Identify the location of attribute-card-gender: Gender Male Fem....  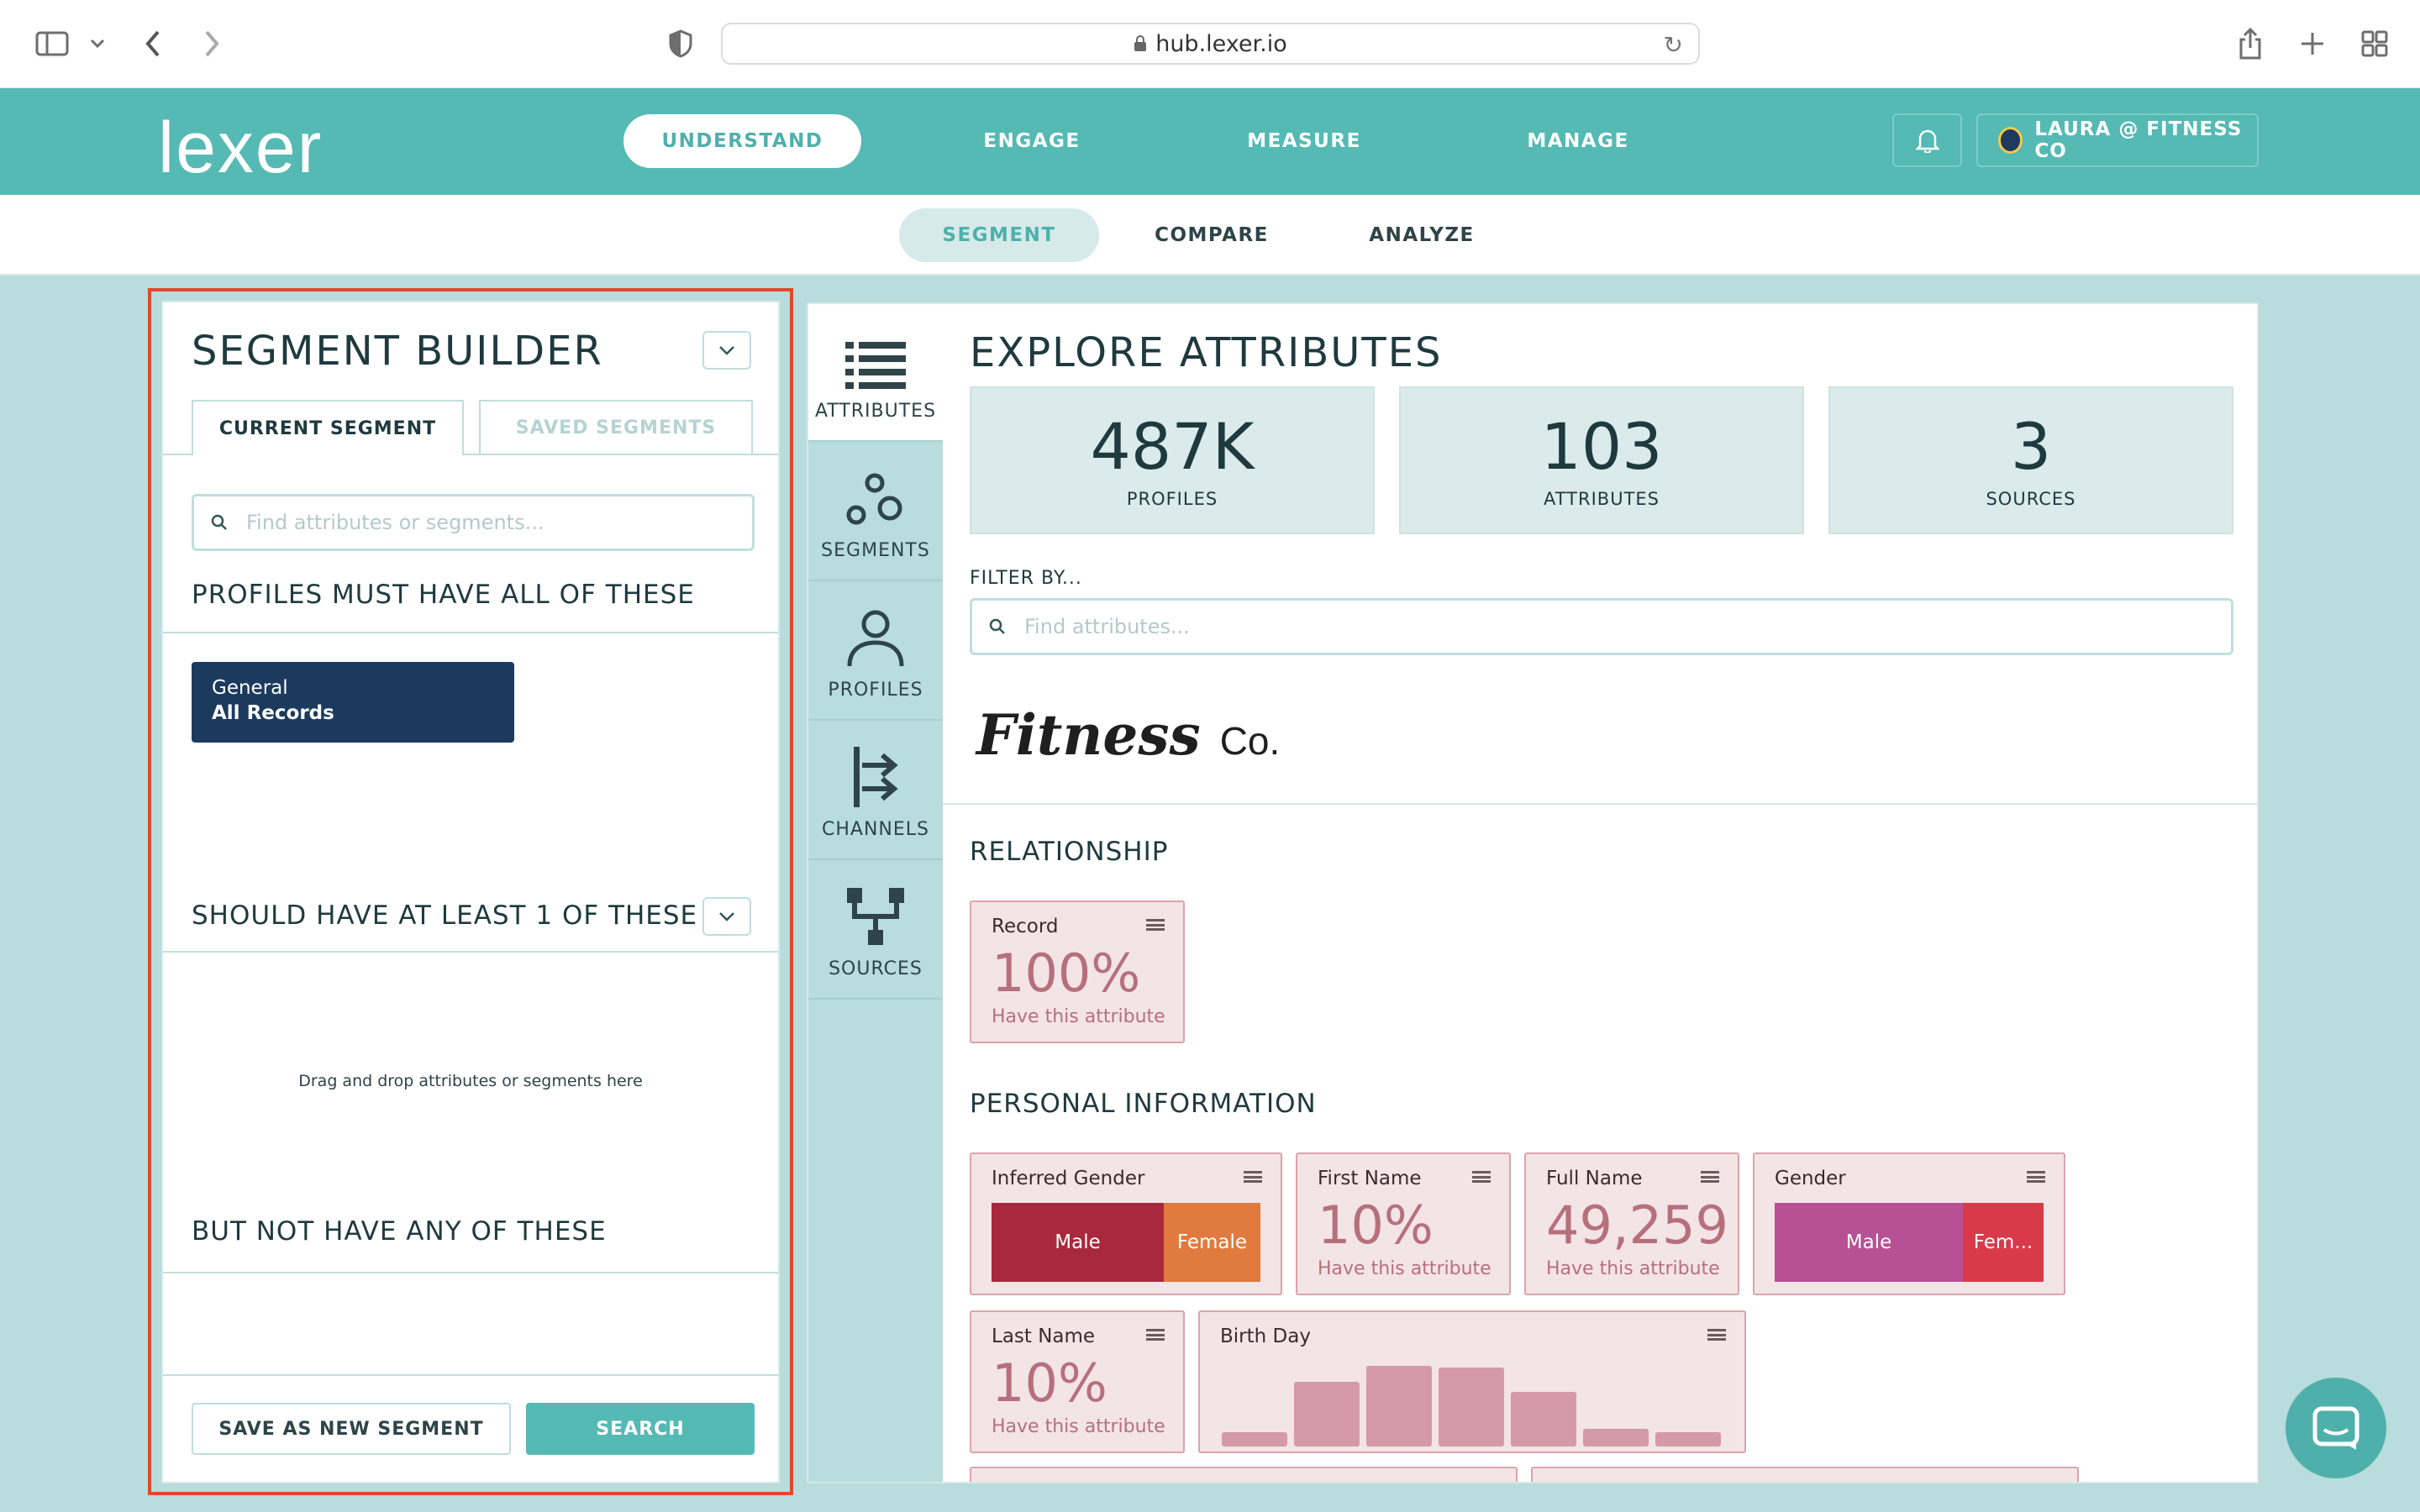
(1909, 1223).